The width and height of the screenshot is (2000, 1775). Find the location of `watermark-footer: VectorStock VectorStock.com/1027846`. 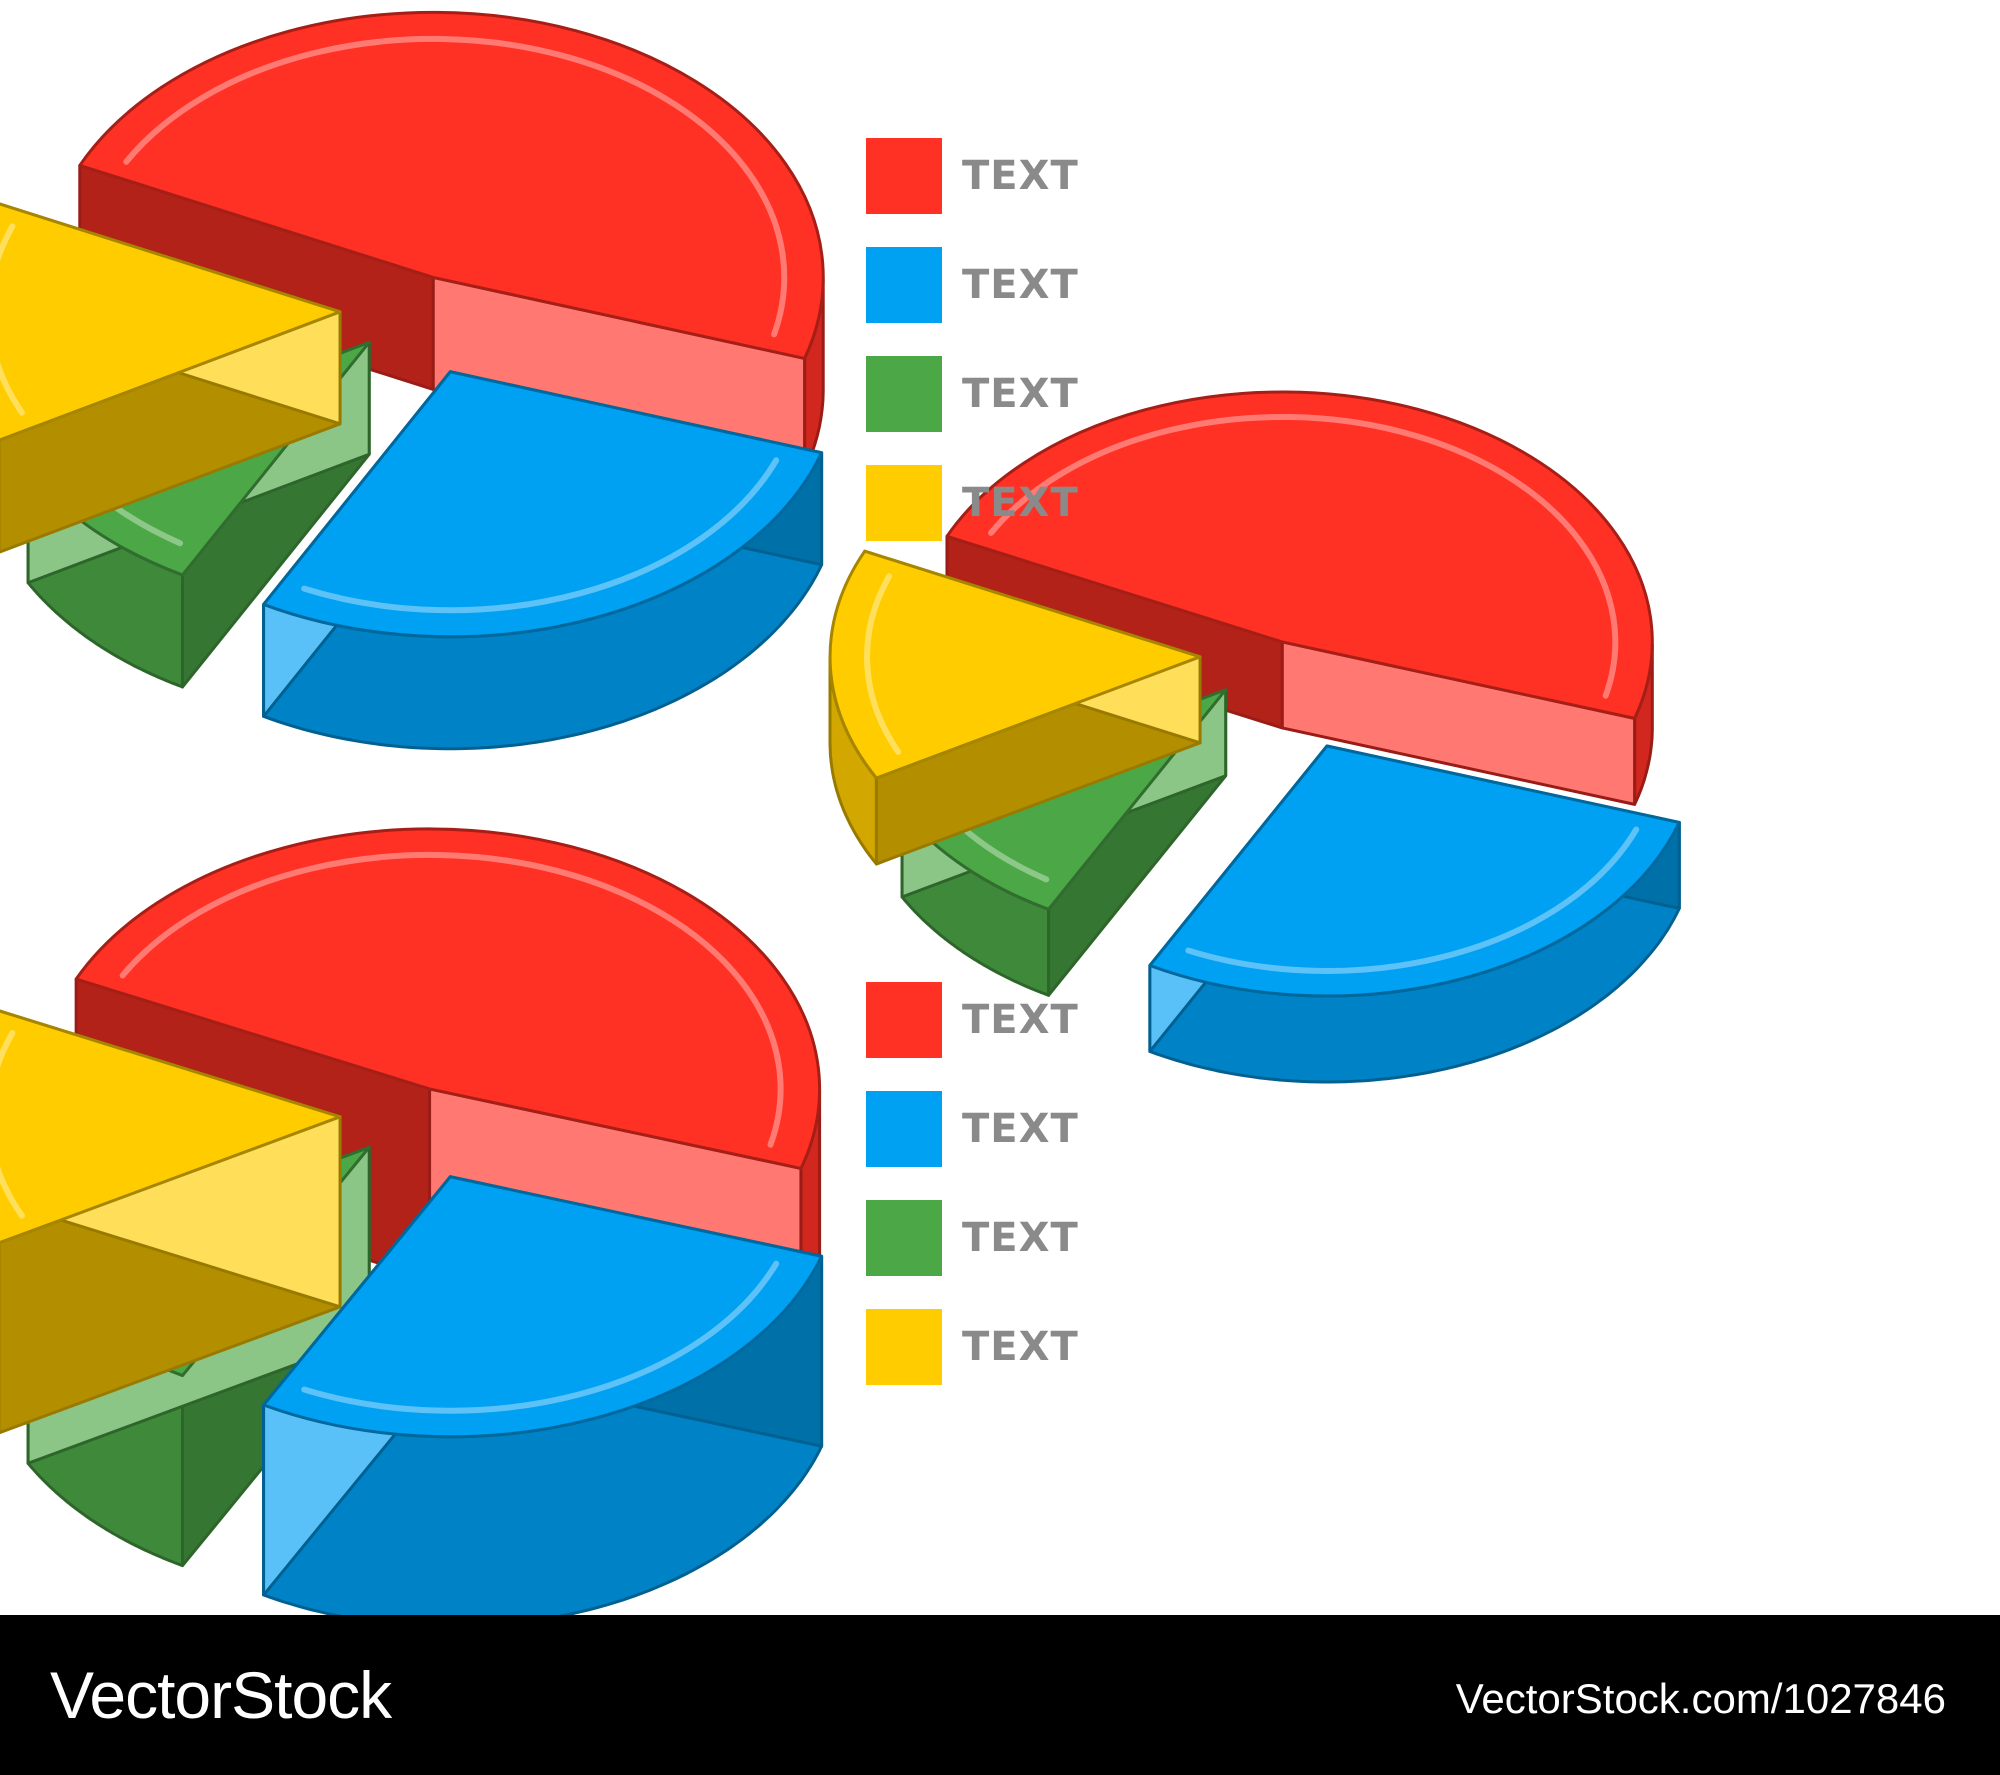

watermark-footer: VectorStock VectorStock.com/1027846 is located at coordinates (1000, 1695).